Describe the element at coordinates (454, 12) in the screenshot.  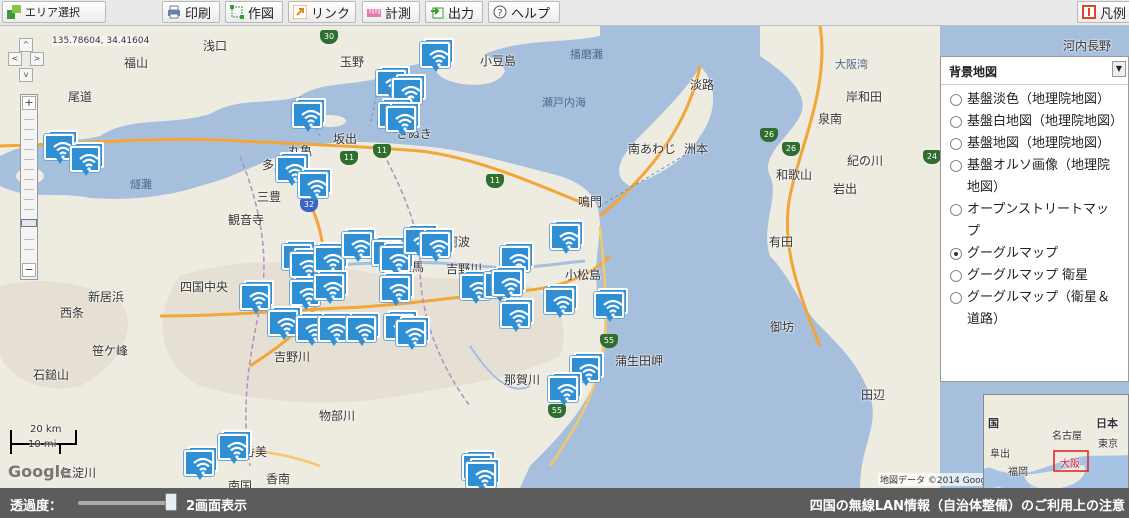
I see `output-button: 出力` at that location.